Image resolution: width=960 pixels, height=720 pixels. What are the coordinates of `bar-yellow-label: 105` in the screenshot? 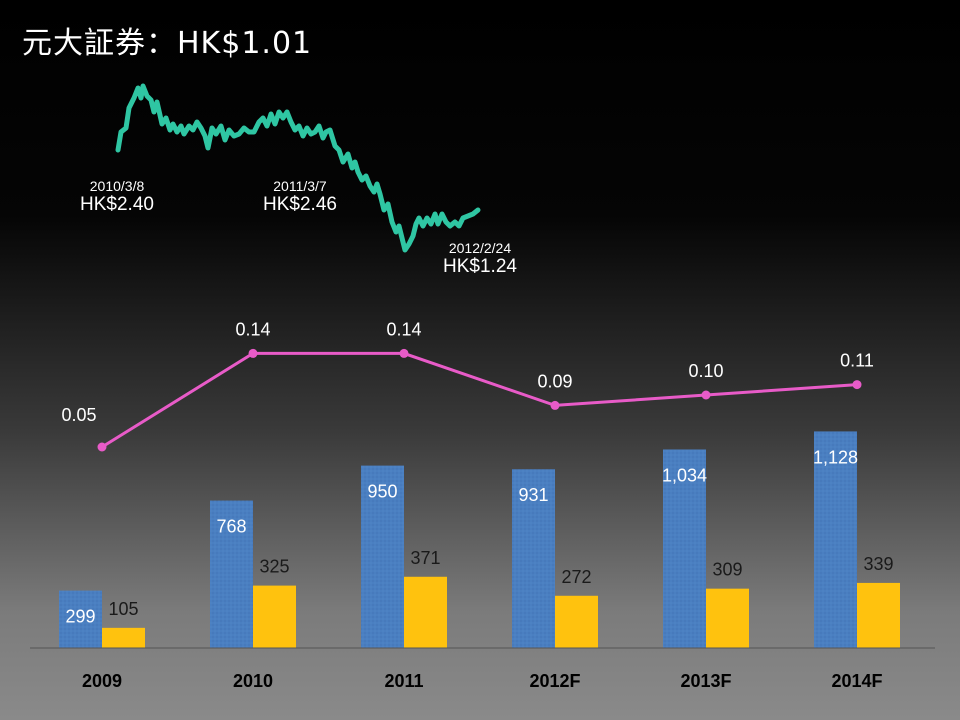 It's located at (123, 609).